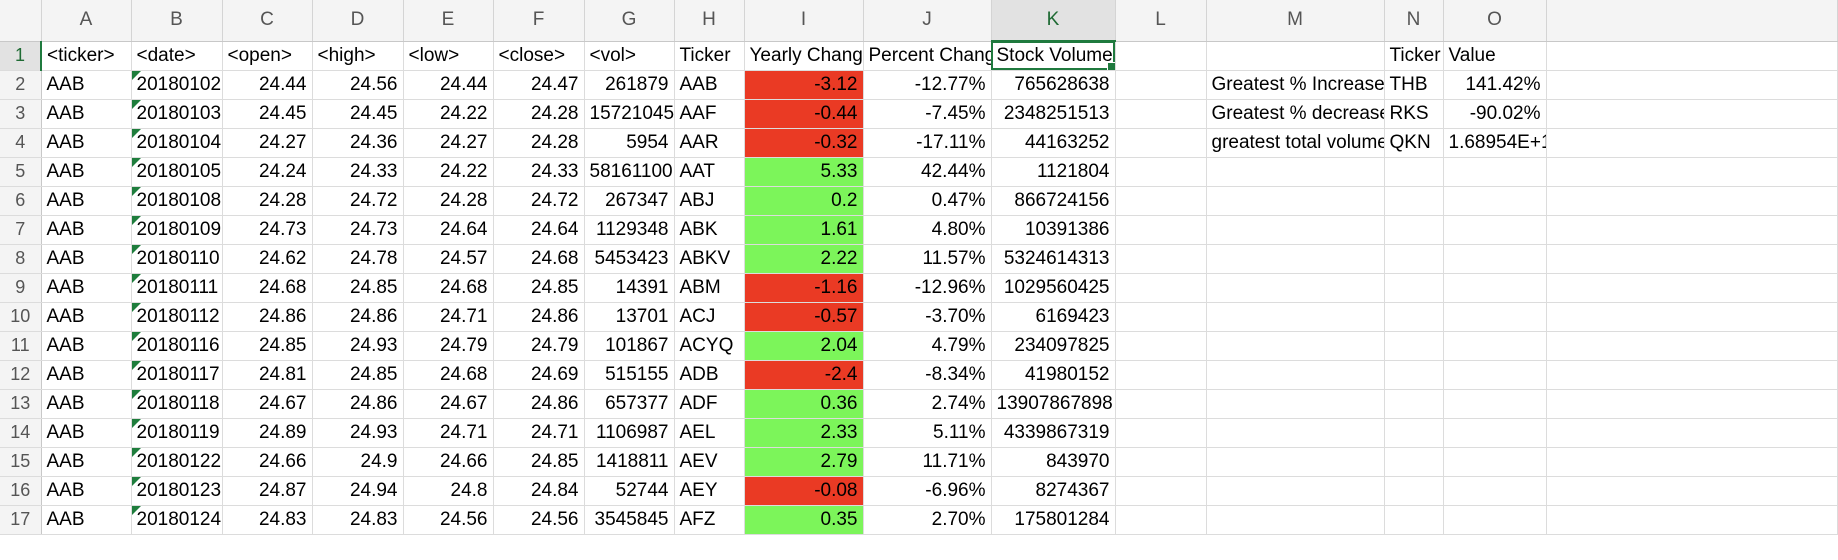 The width and height of the screenshot is (1838, 560). What do you see at coordinates (1414, 201) in the screenshot?
I see `cell-n6` at bounding box center [1414, 201].